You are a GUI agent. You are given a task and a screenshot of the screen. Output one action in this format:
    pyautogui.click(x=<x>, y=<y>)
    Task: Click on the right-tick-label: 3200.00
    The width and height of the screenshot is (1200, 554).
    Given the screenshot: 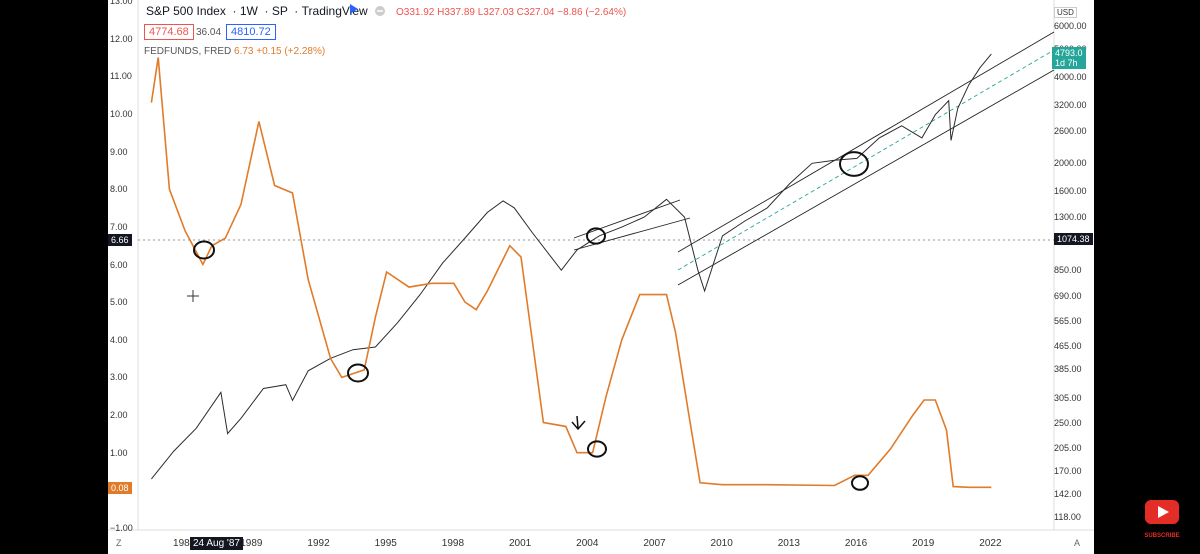 What is the action you would take?
    pyautogui.click(x=1070, y=104)
    